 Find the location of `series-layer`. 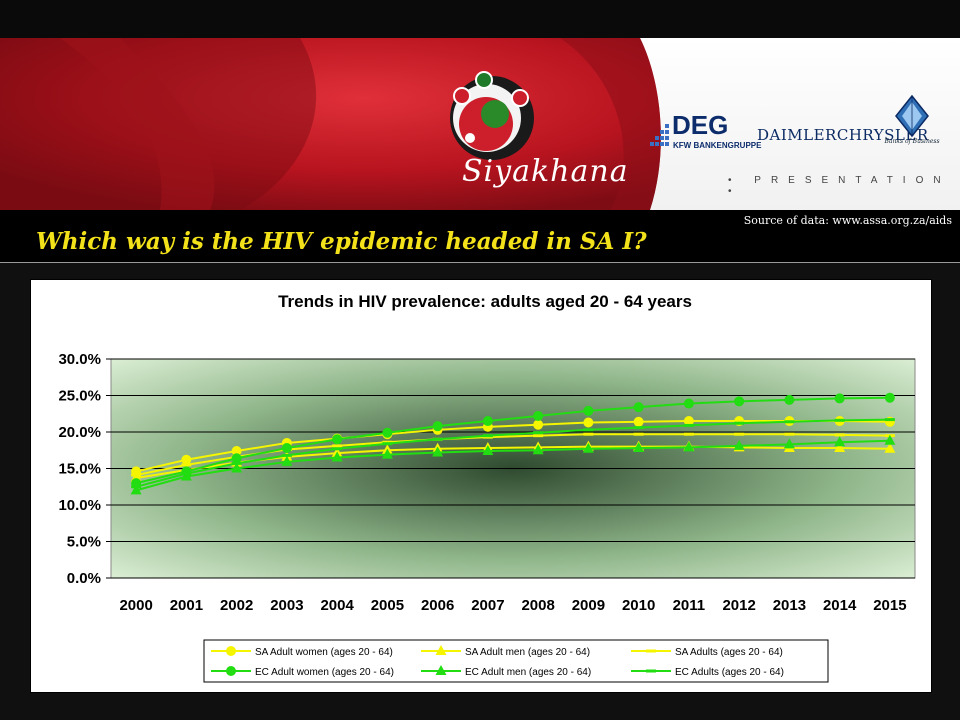

series-layer is located at coordinates (513, 443).